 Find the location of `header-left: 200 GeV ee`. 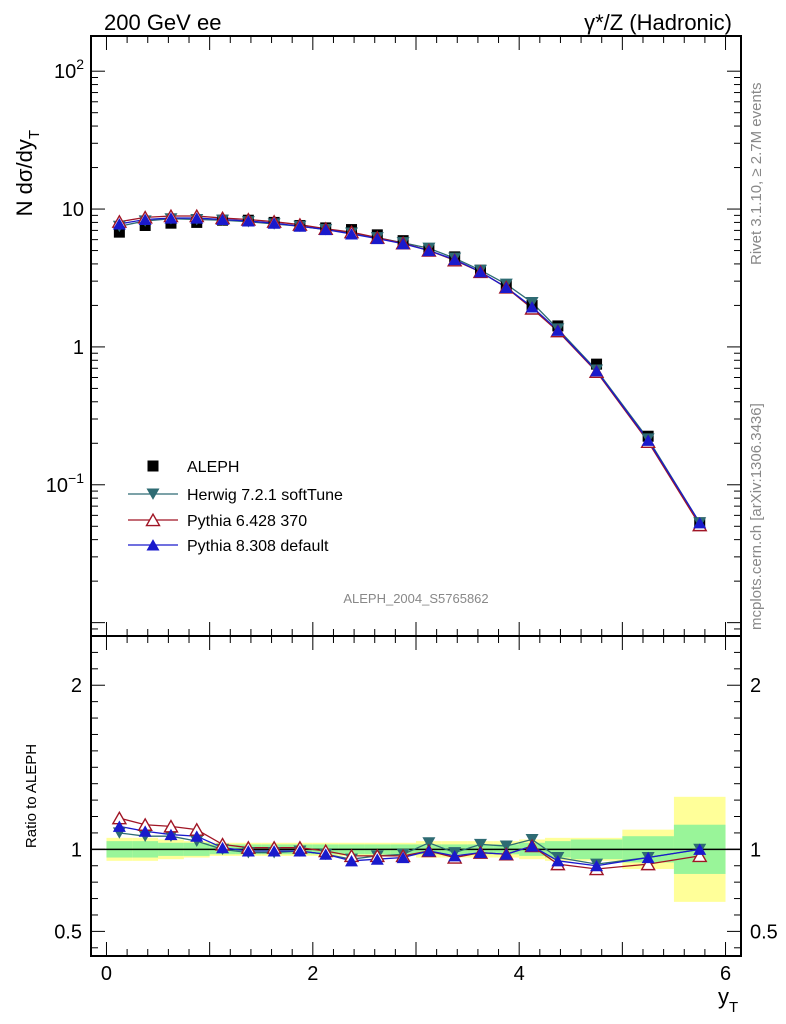

header-left: 200 GeV ee is located at coordinates (162, 22).